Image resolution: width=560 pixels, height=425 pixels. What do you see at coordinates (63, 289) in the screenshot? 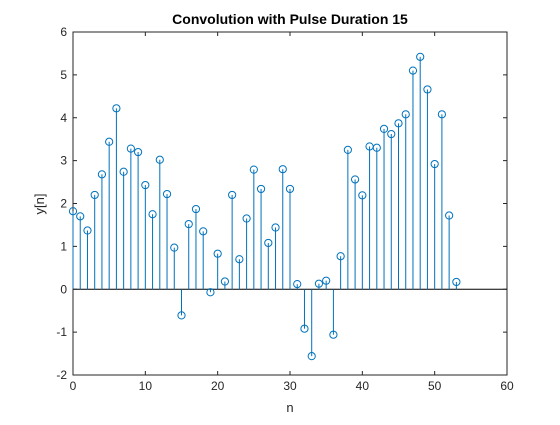
I see `y-tick-label: 0` at bounding box center [63, 289].